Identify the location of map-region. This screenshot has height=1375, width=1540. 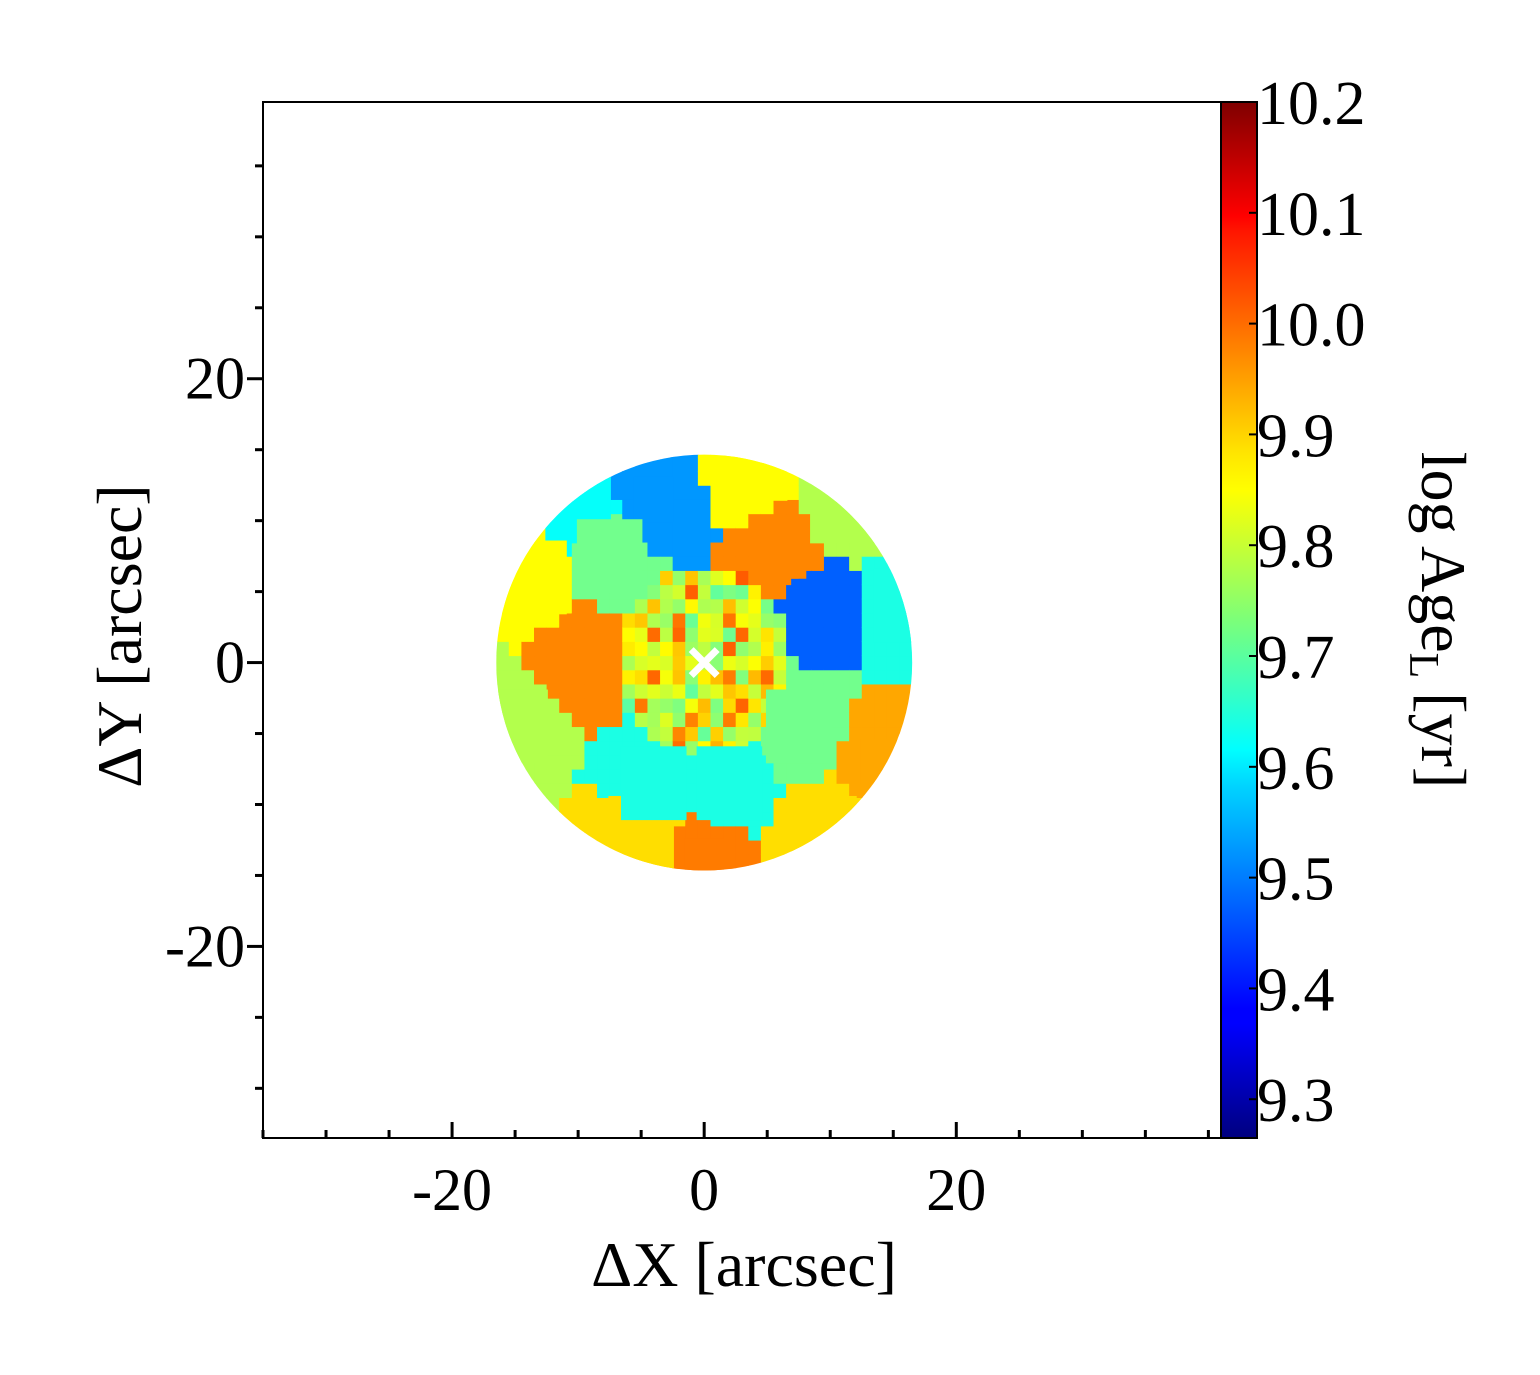
(811, 601).